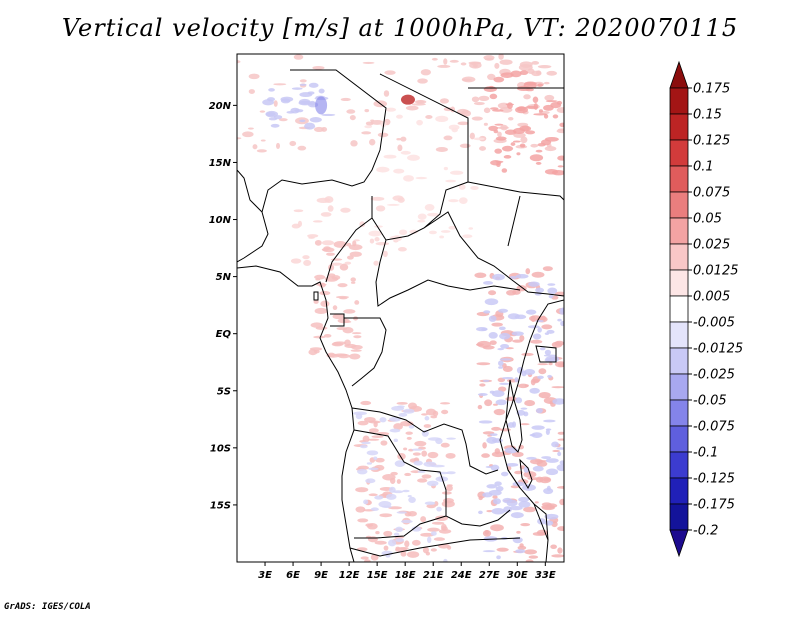  Describe the element at coordinates (220, 106) in the screenshot. I see `y-tick-label: 20N` at that location.